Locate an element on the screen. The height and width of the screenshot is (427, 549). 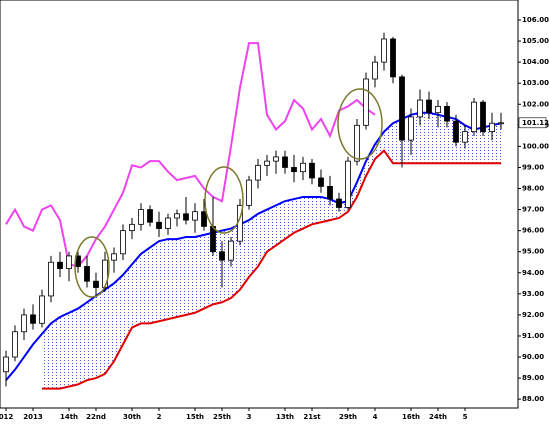
y-tick-label: 100.00 is located at coordinates (535, 146).